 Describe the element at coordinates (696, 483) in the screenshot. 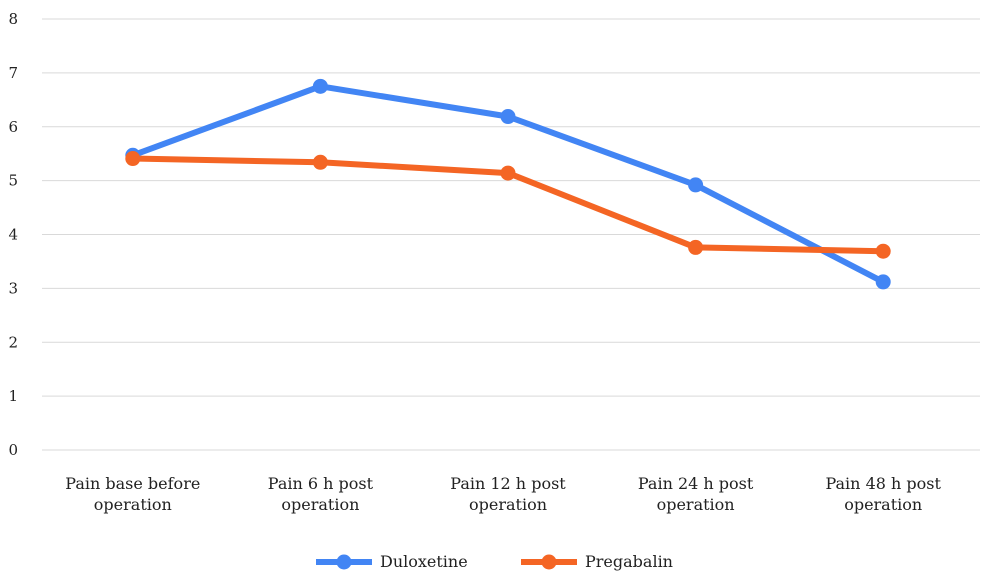

I see `x-category-label-line: Pain 24 h post` at that location.